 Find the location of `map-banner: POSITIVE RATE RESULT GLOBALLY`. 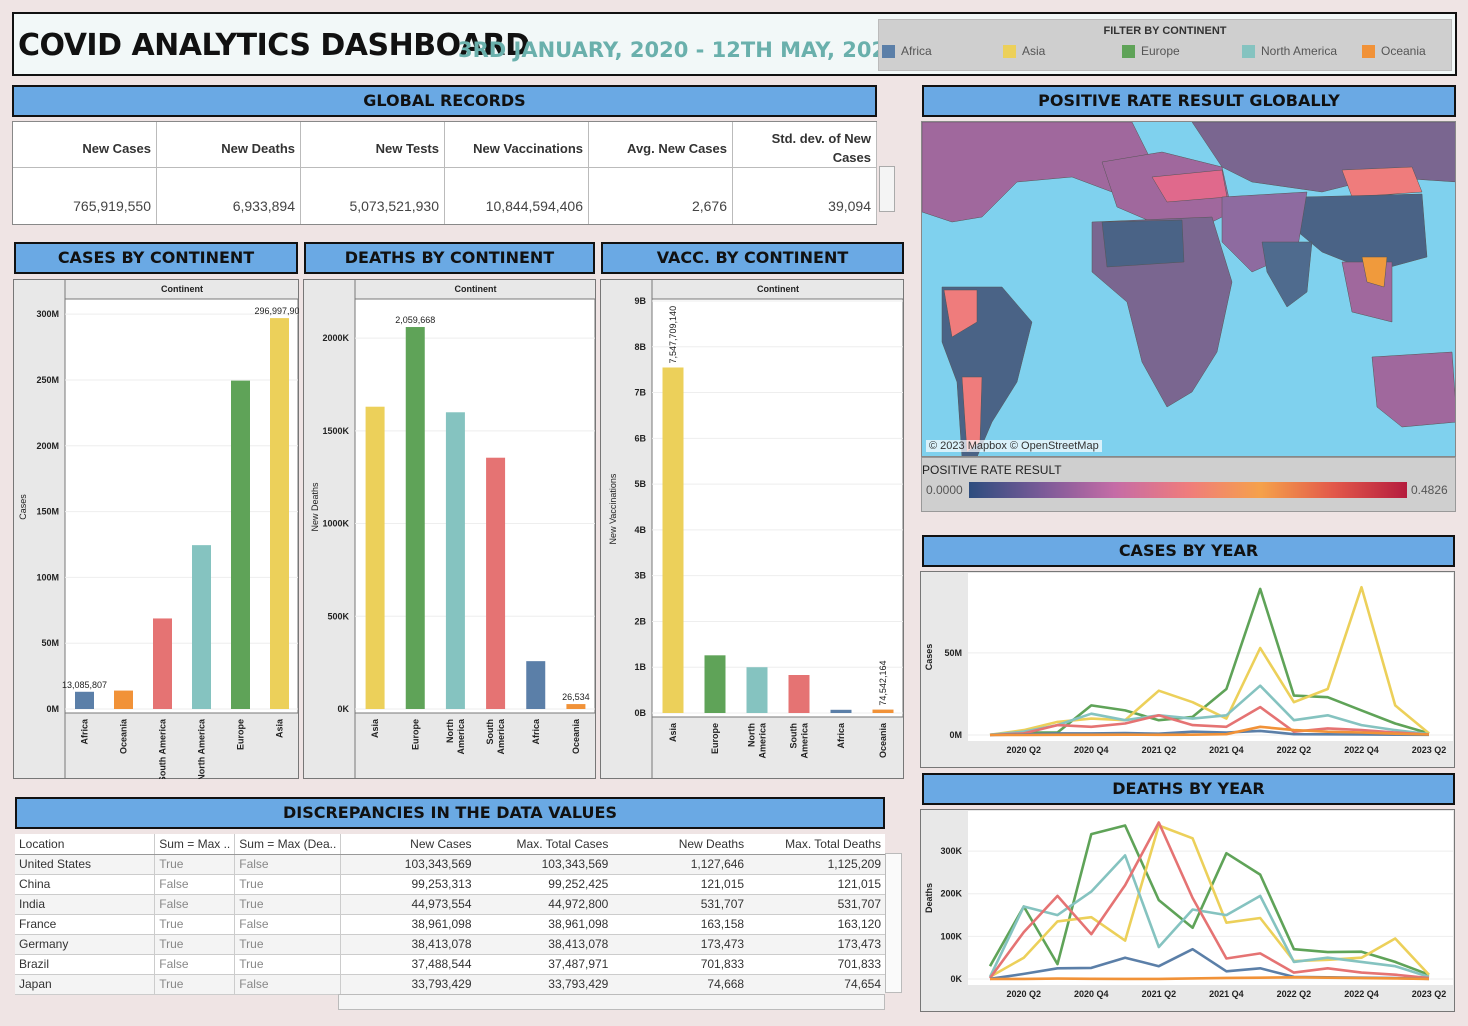

map-banner: POSITIVE RATE RESULT GLOBALLY is located at coordinates (1189, 101).